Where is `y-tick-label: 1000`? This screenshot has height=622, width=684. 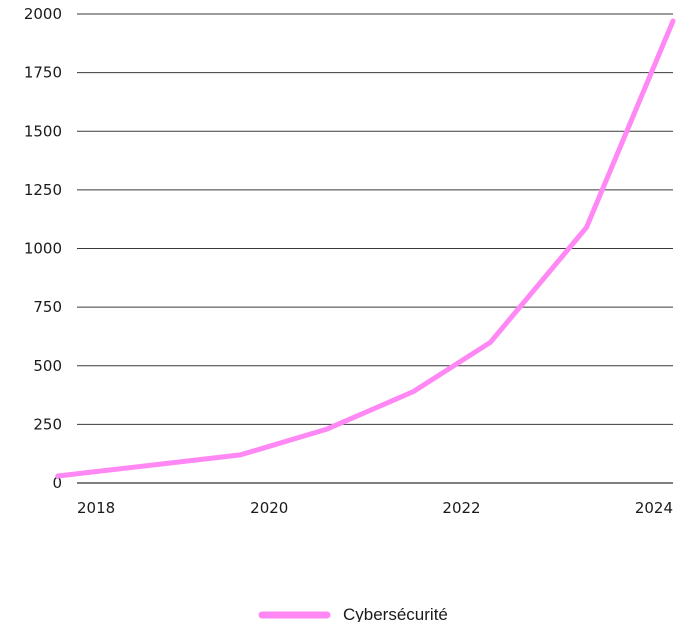
y-tick-label: 1000 is located at coordinates (43, 249).